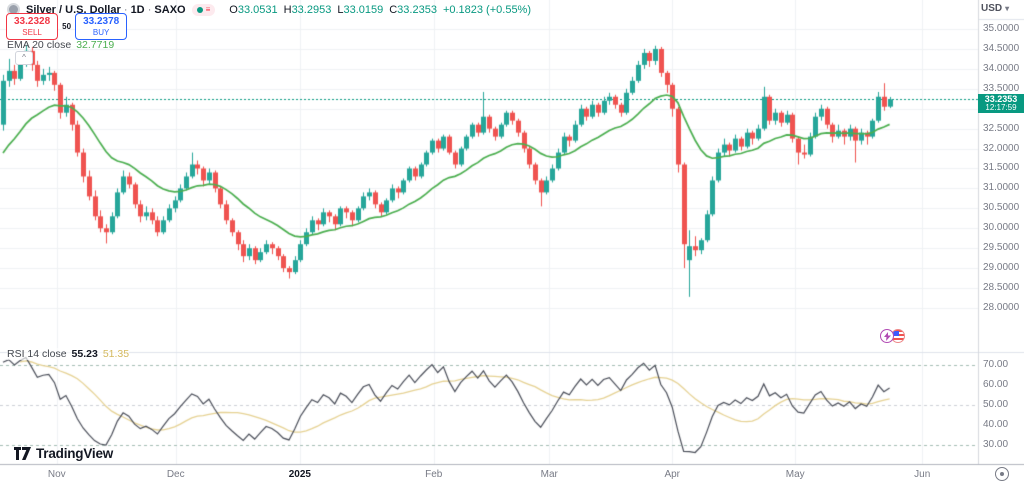  I want to click on time-tick-label: Apr, so click(672, 474).